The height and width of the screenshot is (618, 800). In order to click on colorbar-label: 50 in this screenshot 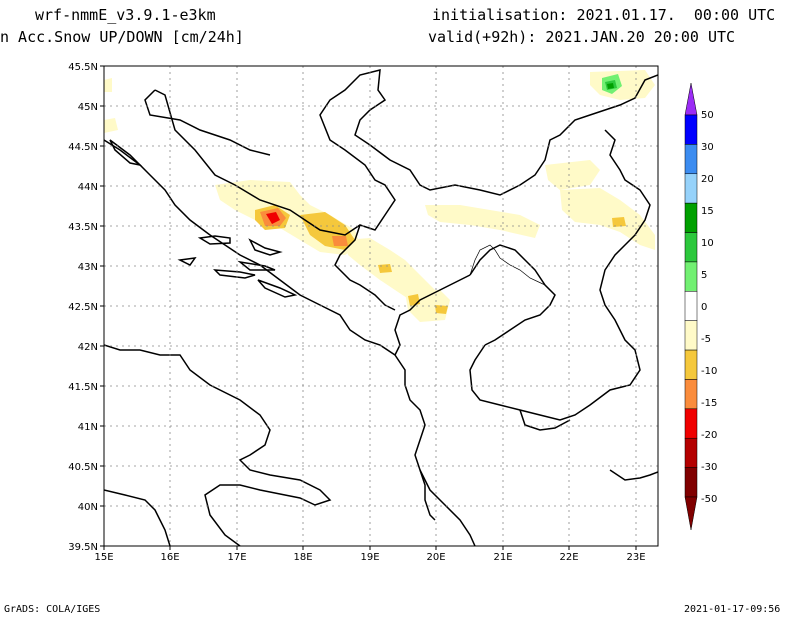, I will do `click(707, 115)`.